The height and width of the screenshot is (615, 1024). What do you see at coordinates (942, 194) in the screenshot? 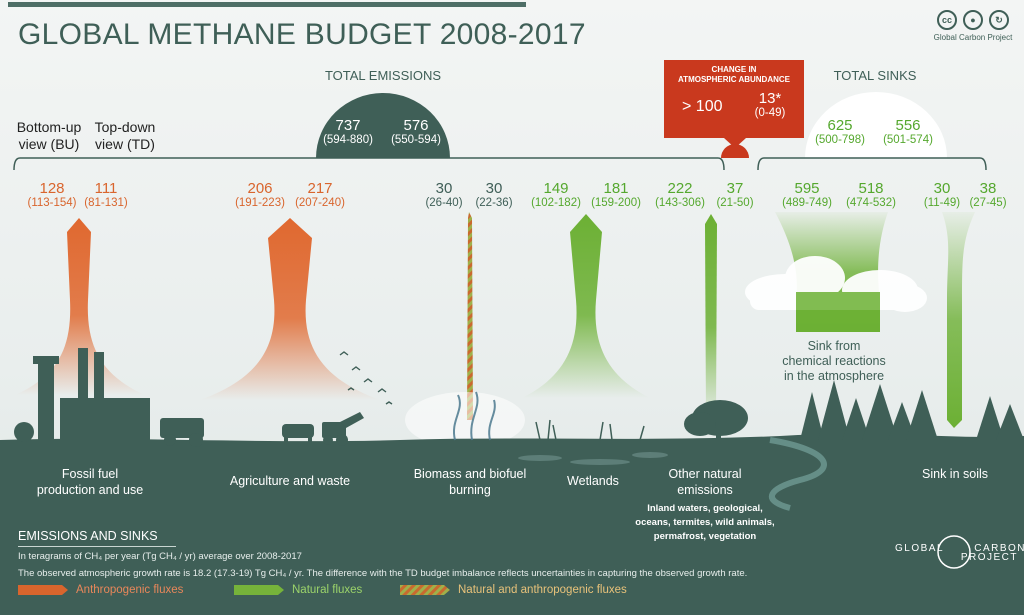
I see `soil_sink-bu-value: 30 (11-49)` at bounding box center [942, 194].